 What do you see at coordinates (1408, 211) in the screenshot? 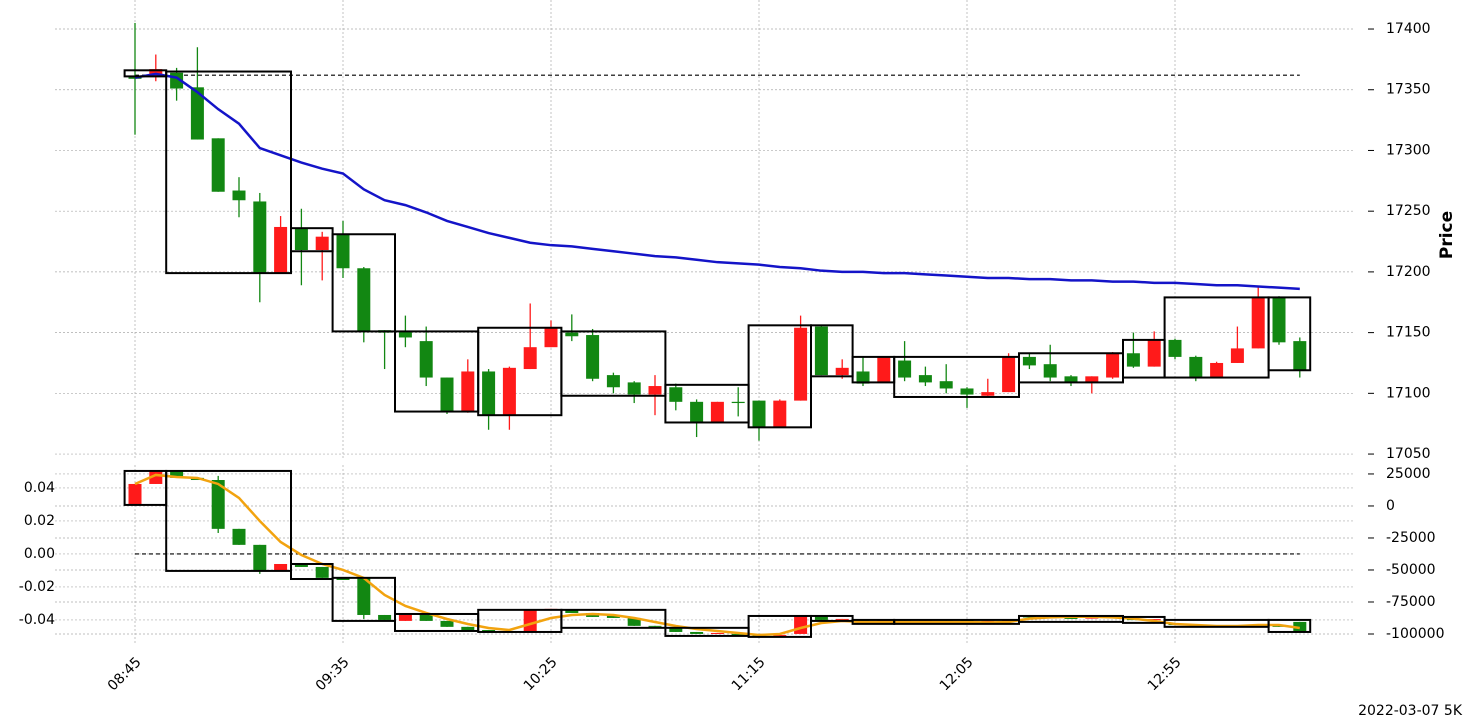
I see `y-tick-label: 17250` at bounding box center [1408, 211].